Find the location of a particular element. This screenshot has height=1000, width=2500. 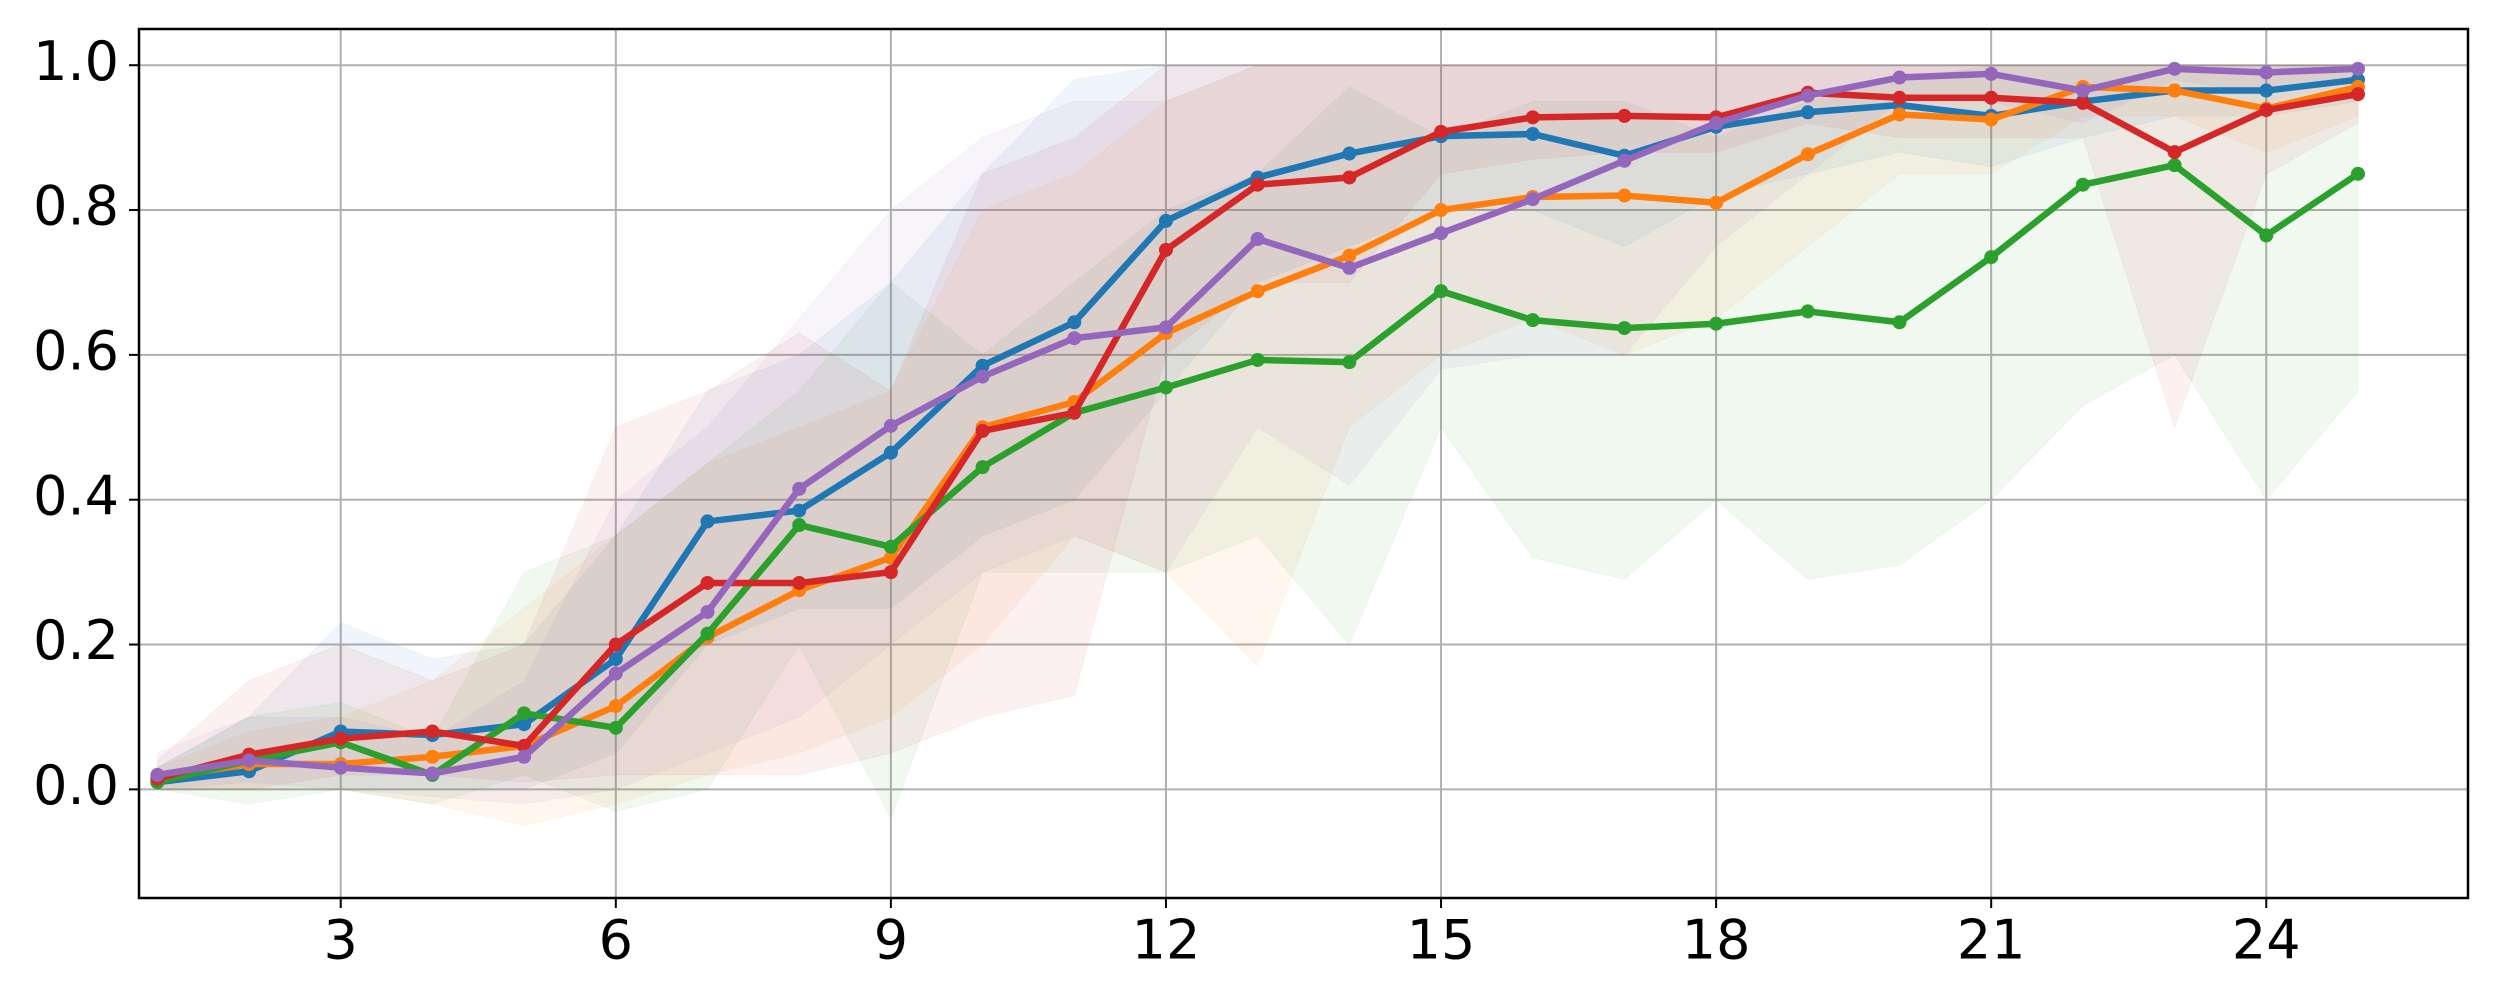

x-tick-label: 21 is located at coordinates (1991, 940).